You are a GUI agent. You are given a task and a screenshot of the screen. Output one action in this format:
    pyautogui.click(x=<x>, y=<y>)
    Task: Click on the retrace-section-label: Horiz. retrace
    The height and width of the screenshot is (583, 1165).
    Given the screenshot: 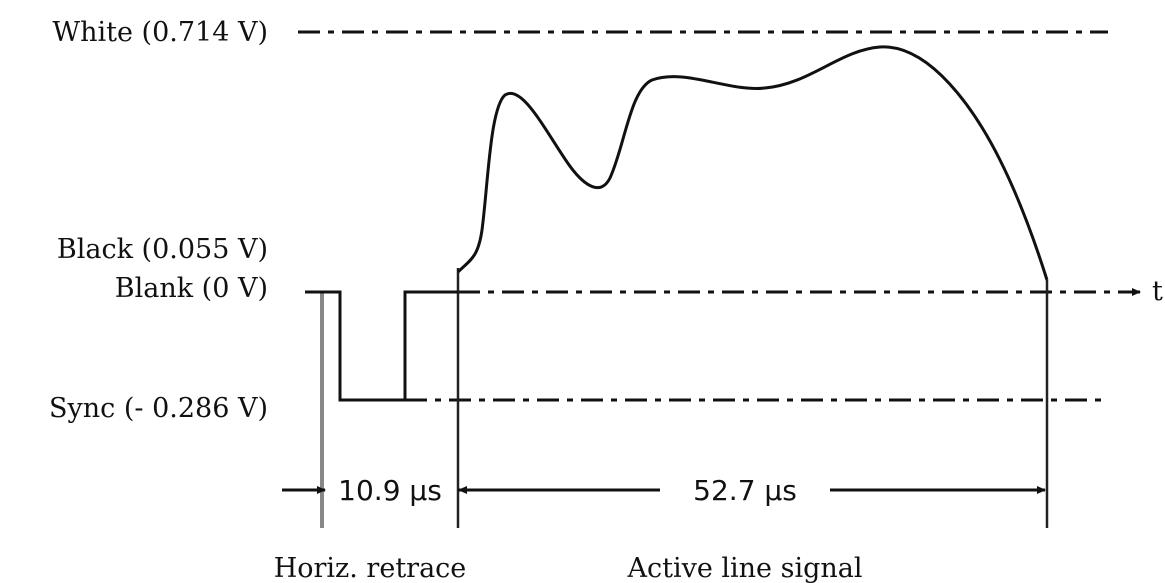 What is the action you would take?
    pyautogui.click(x=370, y=568)
    